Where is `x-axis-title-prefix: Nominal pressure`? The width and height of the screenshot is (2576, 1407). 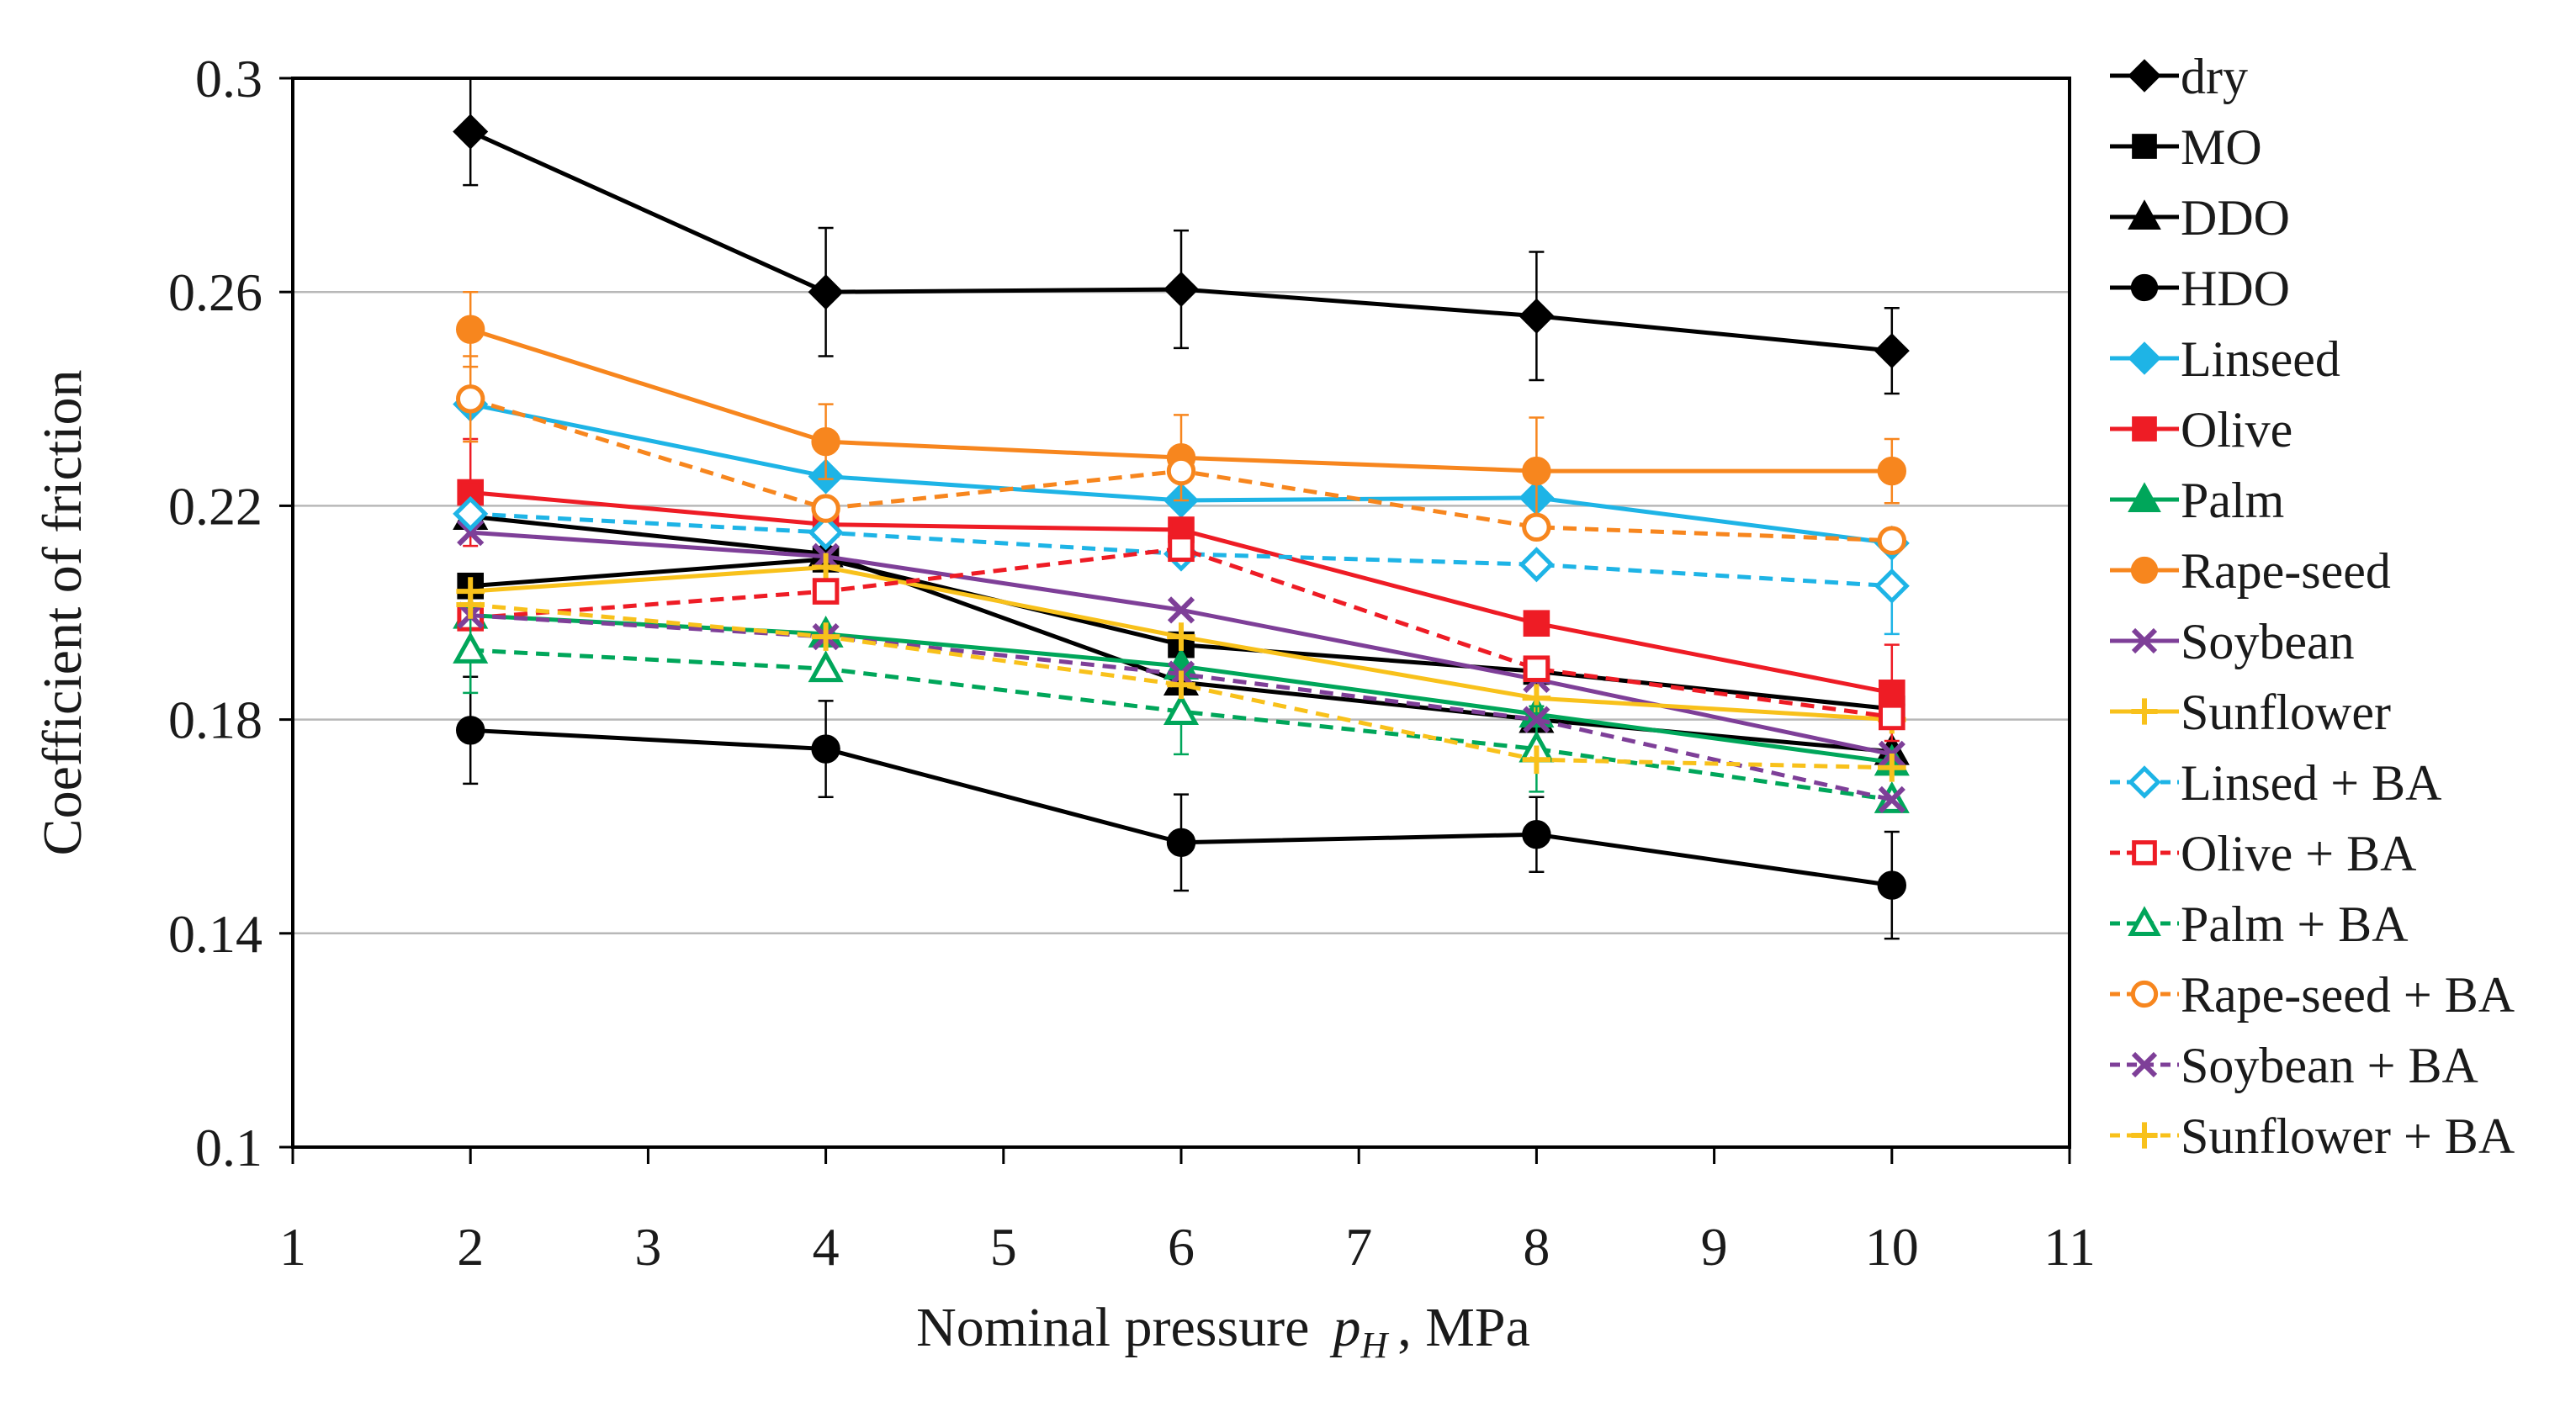 x-axis-title-prefix: Nominal pressure is located at coordinates (1112, 1327).